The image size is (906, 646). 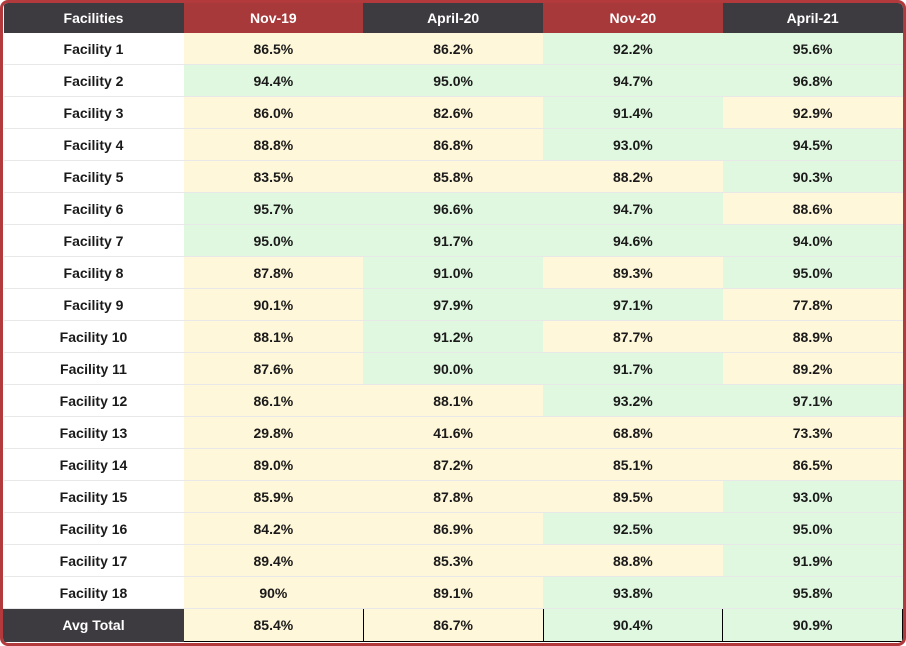 I want to click on data-row: Facility 6 95.7% 96.6% 94.7% 88.6%, so click(x=453, y=208).